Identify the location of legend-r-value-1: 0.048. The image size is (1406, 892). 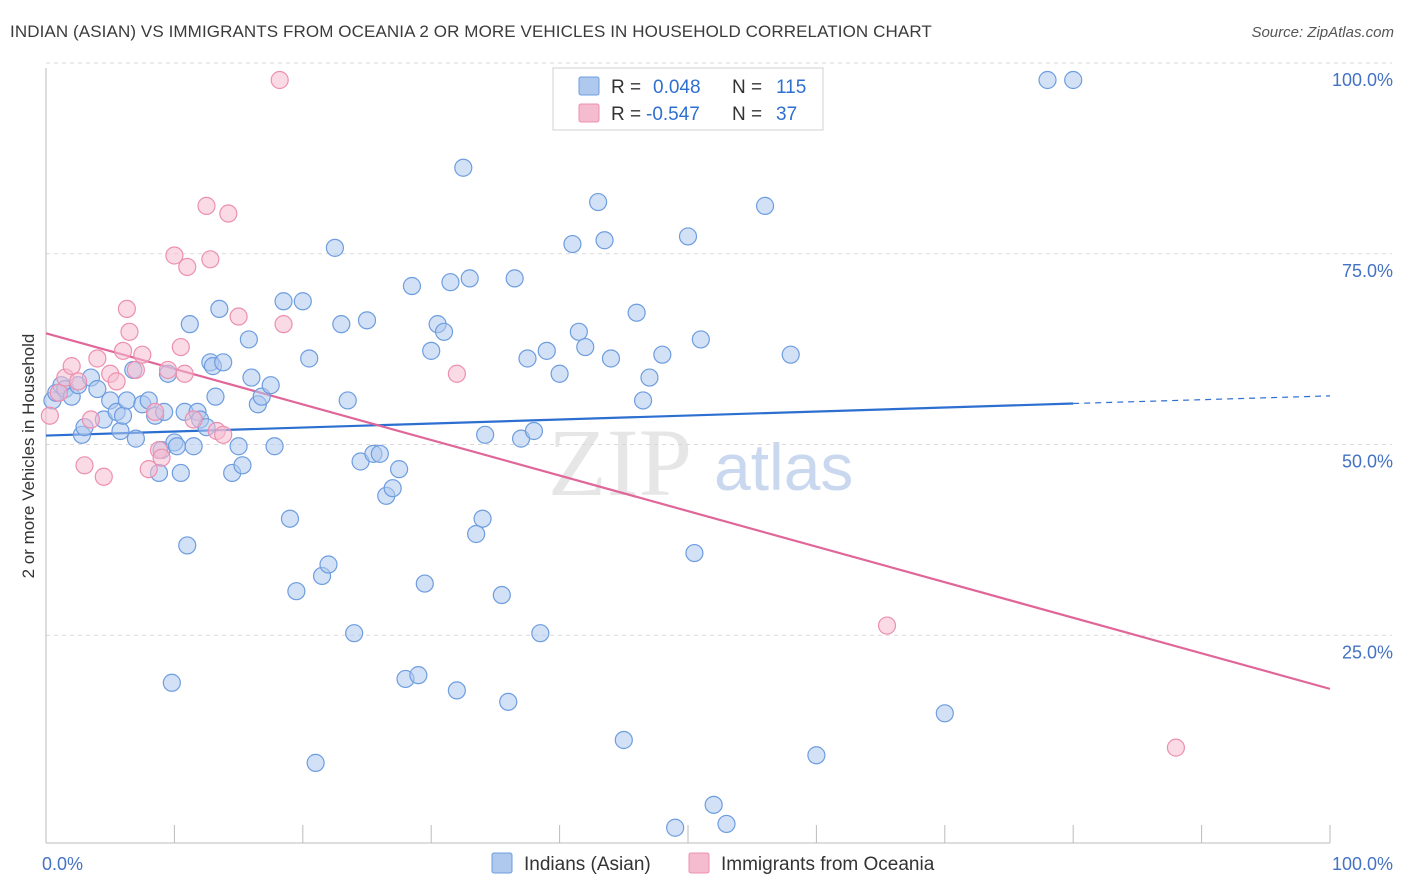
(677, 87).